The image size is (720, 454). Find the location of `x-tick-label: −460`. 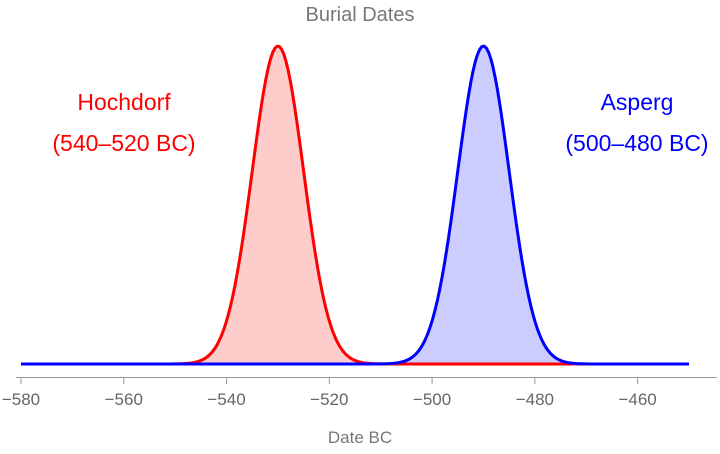

x-tick-label: −460 is located at coordinates (637, 399).